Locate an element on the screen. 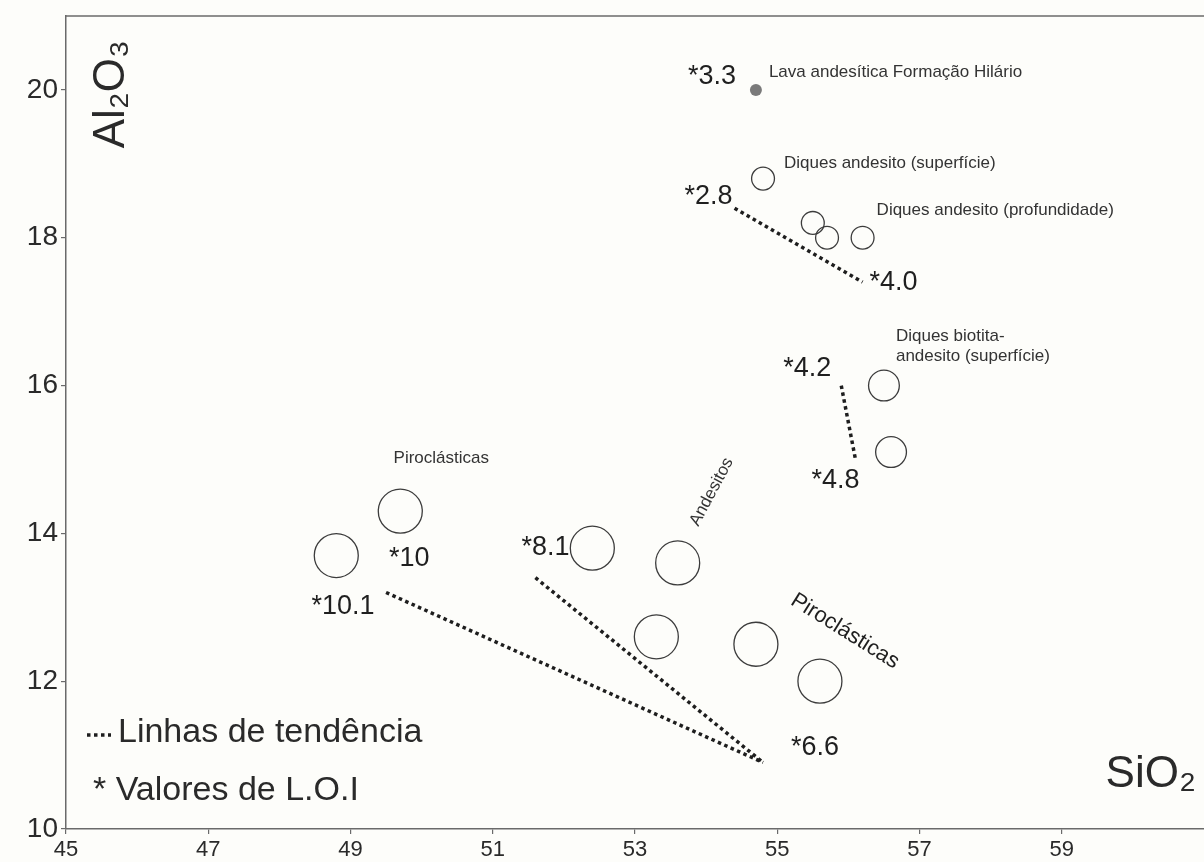 This screenshot has height=862, width=1204. annotation: *10 is located at coordinates (409, 556).